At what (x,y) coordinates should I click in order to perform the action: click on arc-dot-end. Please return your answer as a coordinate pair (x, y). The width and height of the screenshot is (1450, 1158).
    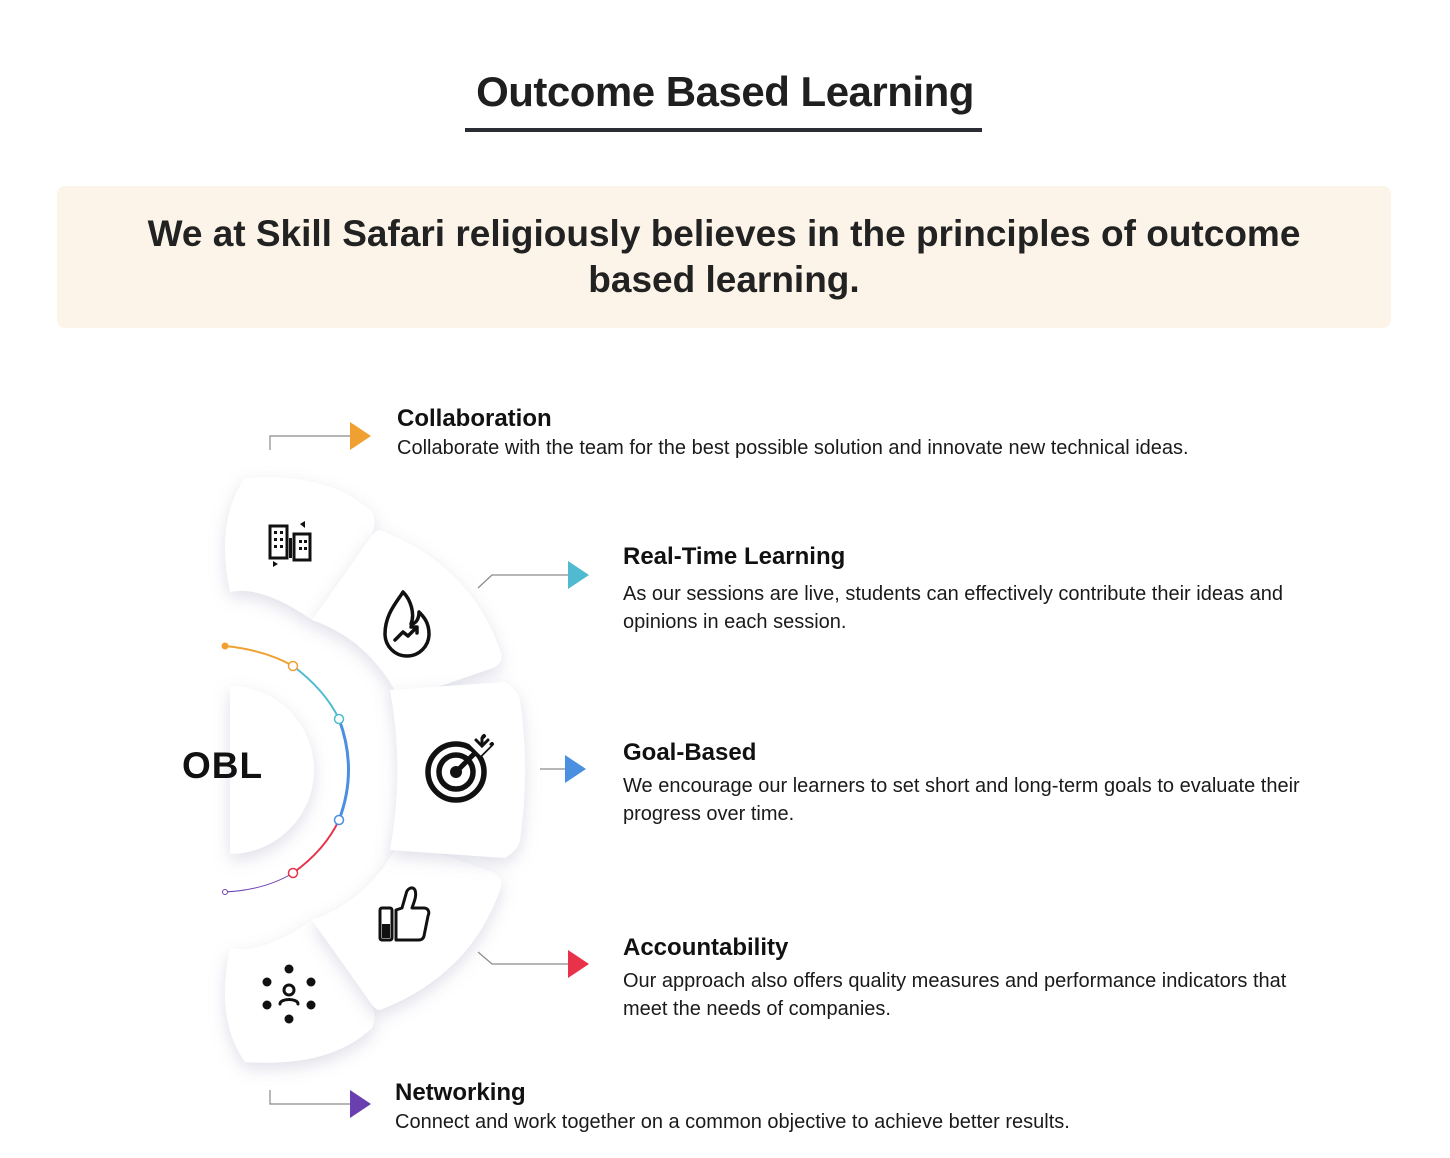
    Looking at the image, I should click on (225, 892).